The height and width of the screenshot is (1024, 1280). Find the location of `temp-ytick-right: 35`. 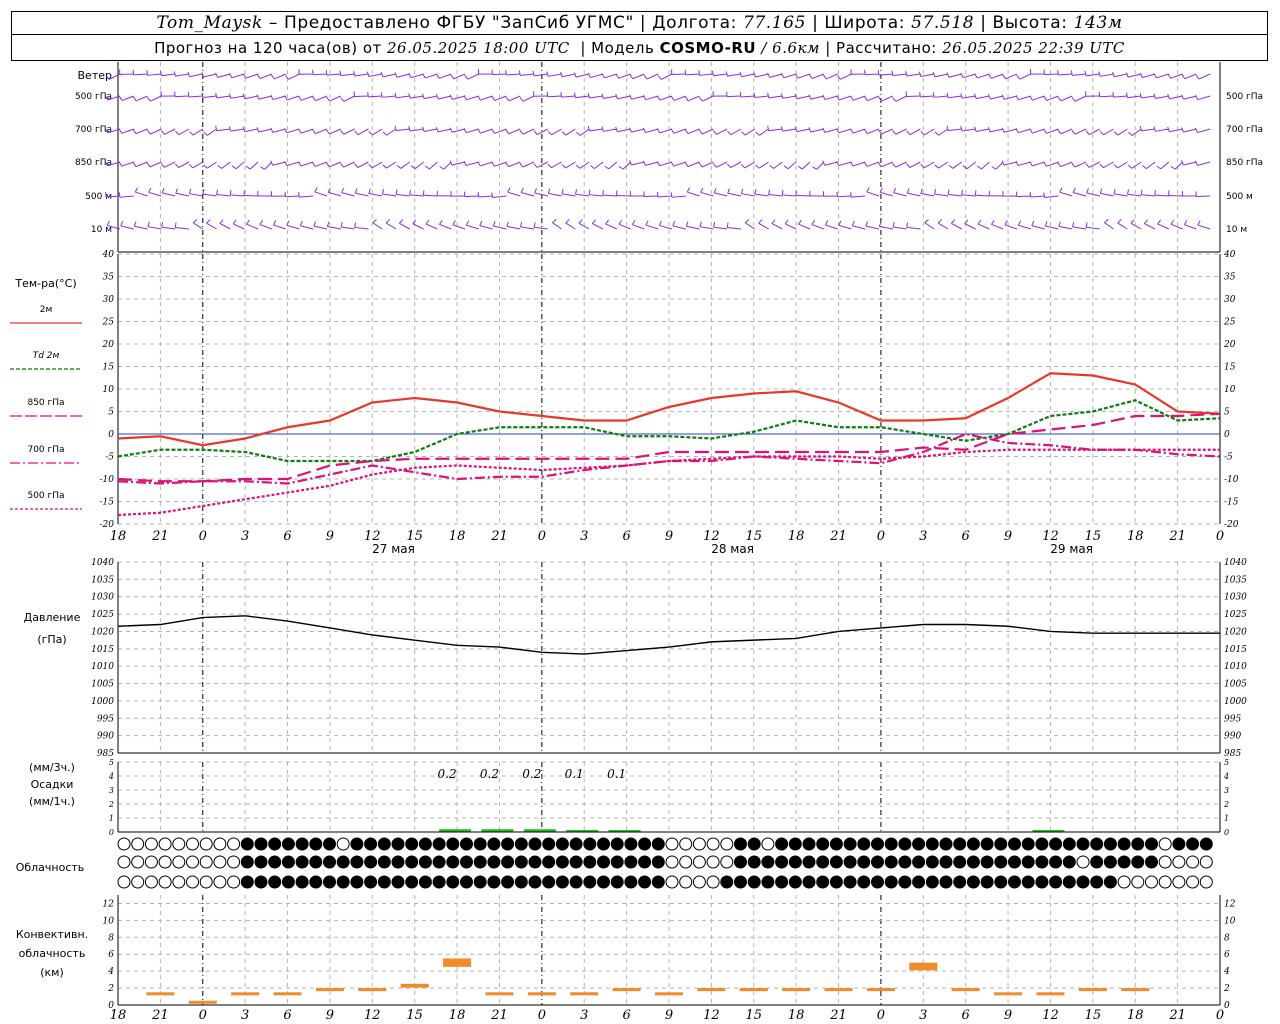

temp-ytick-right: 35 is located at coordinates (1230, 278).